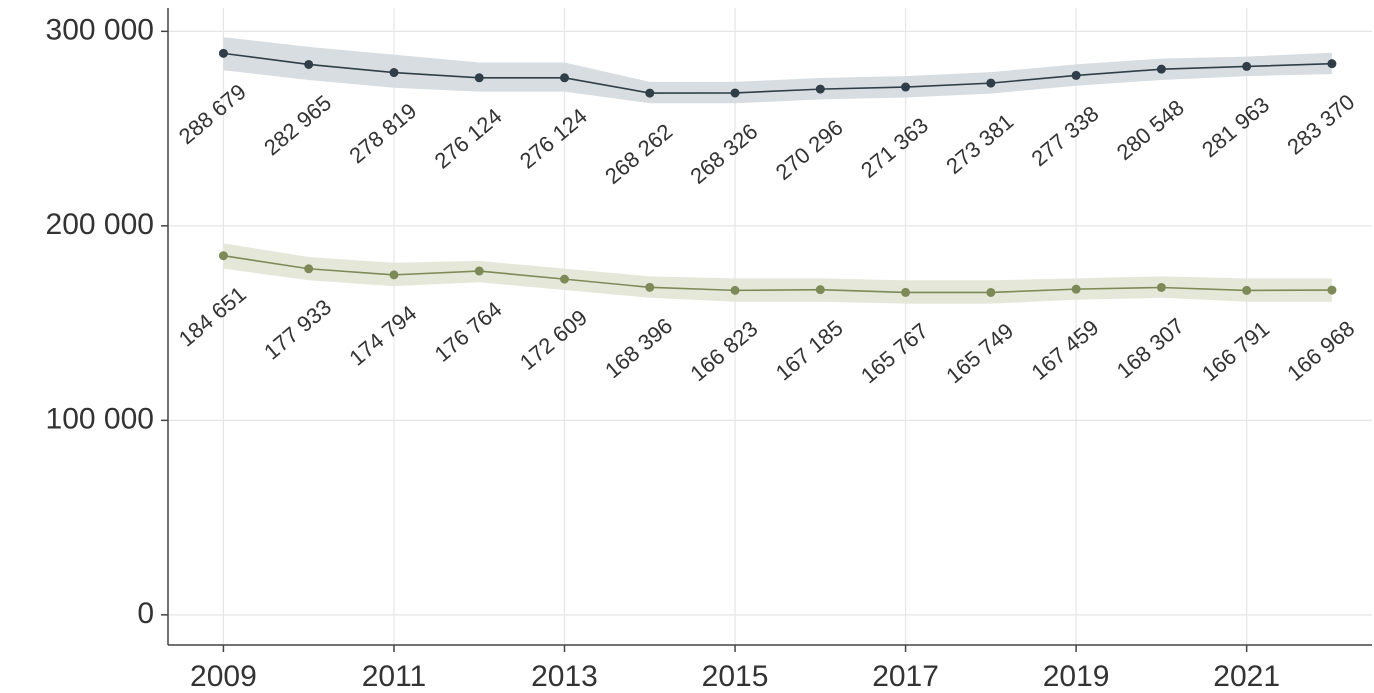  What do you see at coordinates (1065, 136) in the screenshot?
I see `data-label: 277 338` at bounding box center [1065, 136].